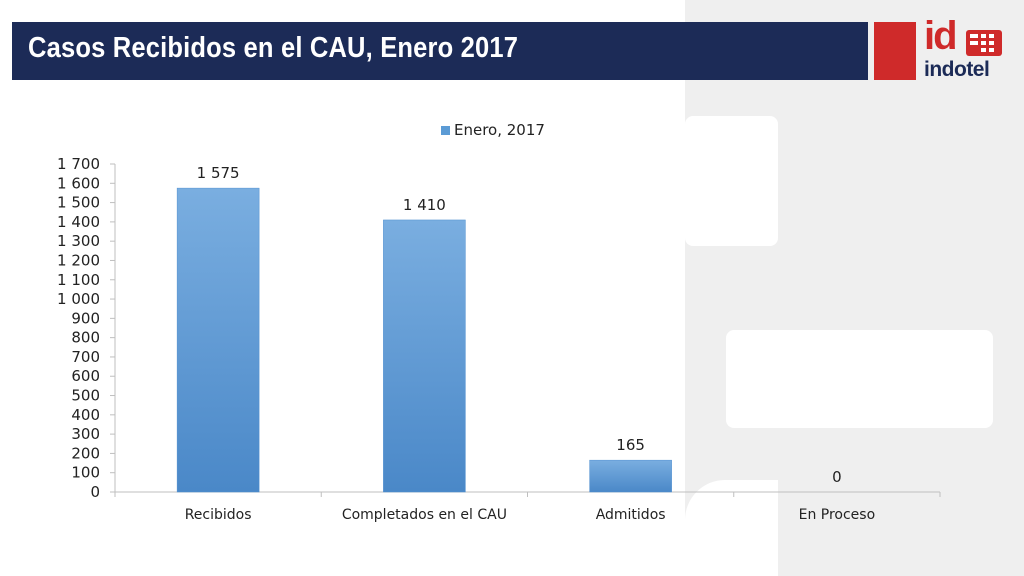 This screenshot has width=1024, height=576. I want to click on y-tick-label: 300, so click(85, 434).